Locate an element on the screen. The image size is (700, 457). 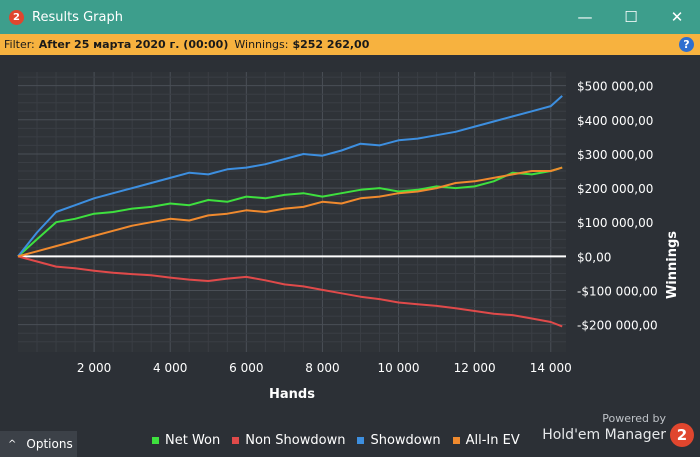
brand-logo-icon: 2 is located at coordinates (682, 435).